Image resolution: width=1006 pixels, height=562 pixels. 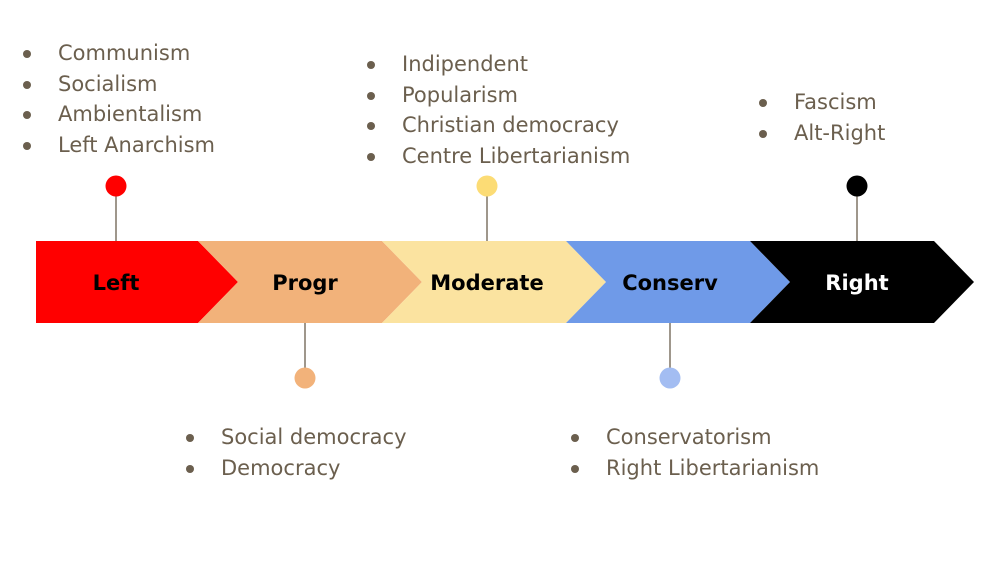 I want to click on connector-dot-left, so click(x=116, y=186).